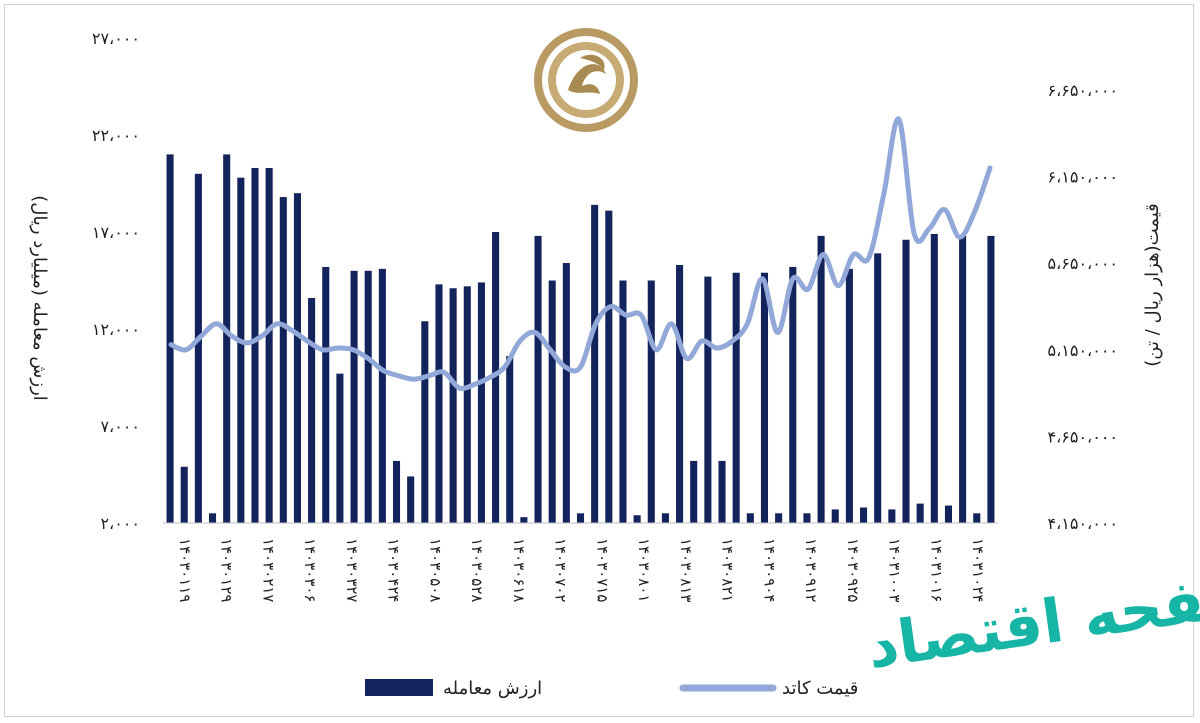  I want to click on x-tick-label: ۱۴۰۳۰۳۰۶, so click(310, 570).